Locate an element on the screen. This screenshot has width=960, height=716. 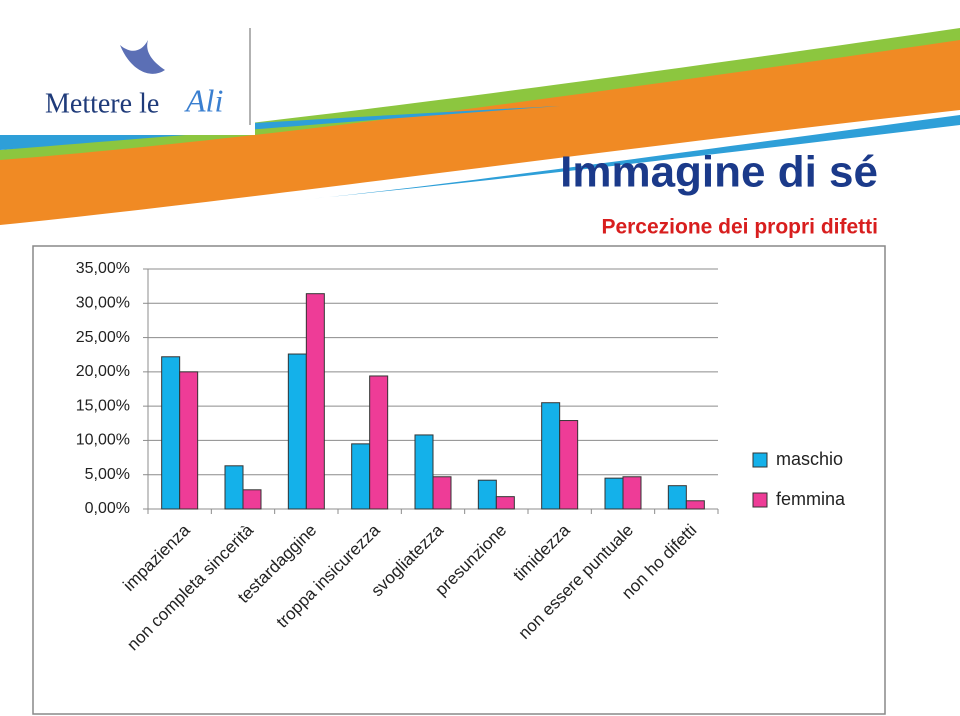
slide-title: Immagine di sé is located at coordinates (719, 172).